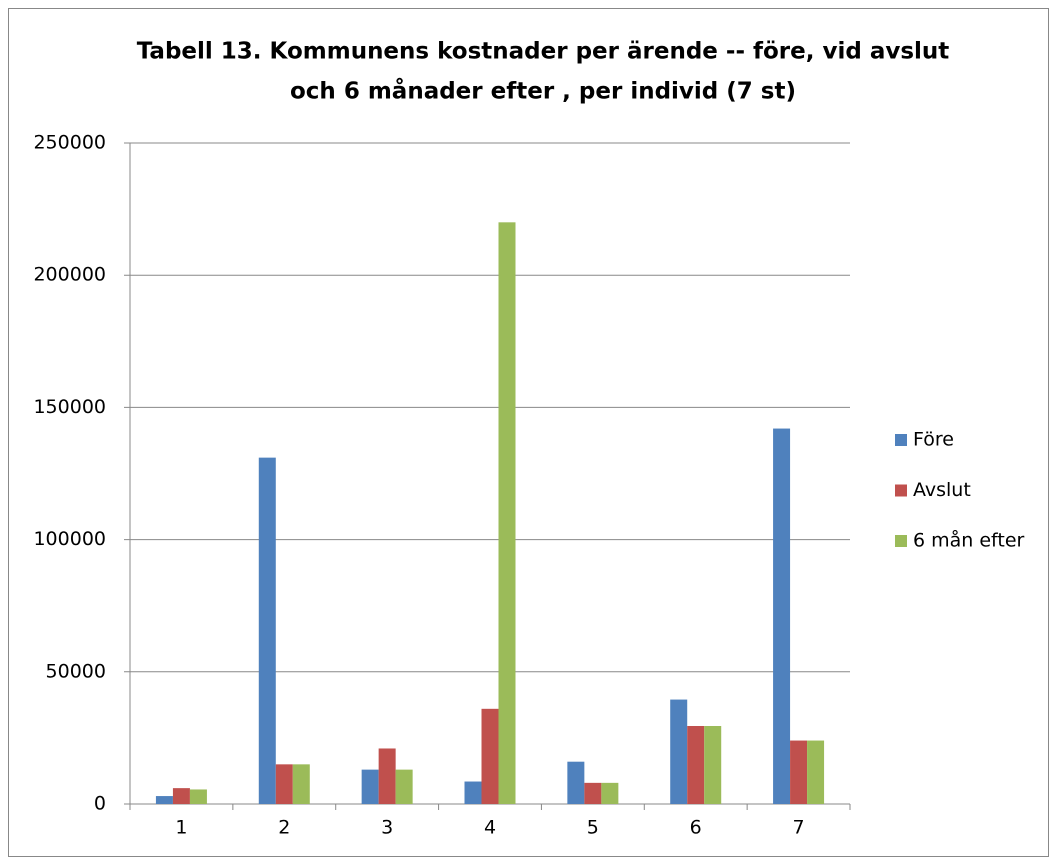 The width and height of the screenshot is (1057, 865). What do you see at coordinates (490, 828) in the screenshot?
I see `x-tick-label: 4` at bounding box center [490, 828].